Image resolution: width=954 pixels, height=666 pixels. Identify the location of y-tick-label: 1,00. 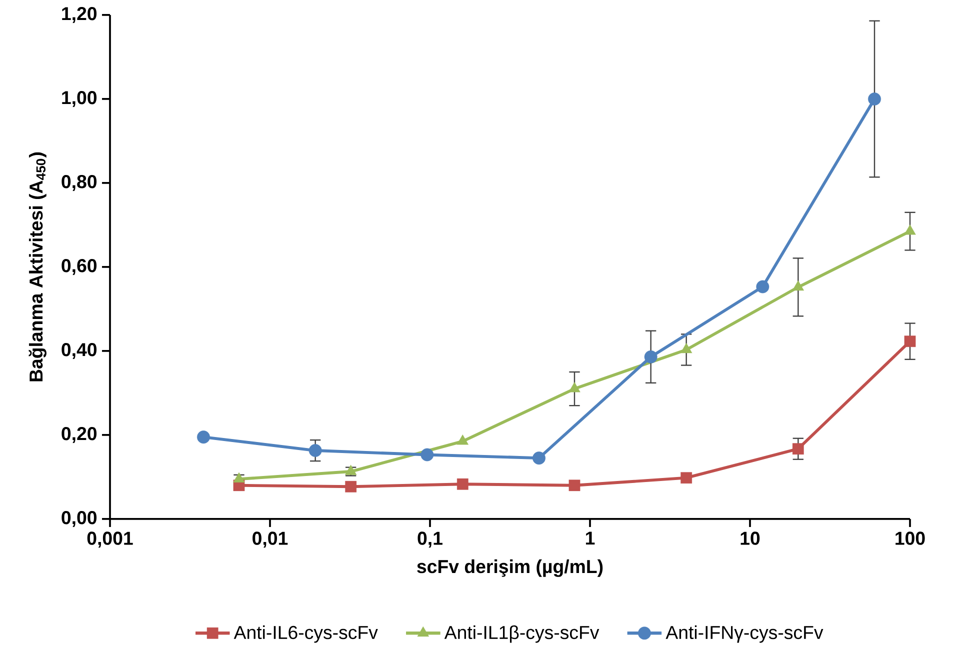
(79, 99).